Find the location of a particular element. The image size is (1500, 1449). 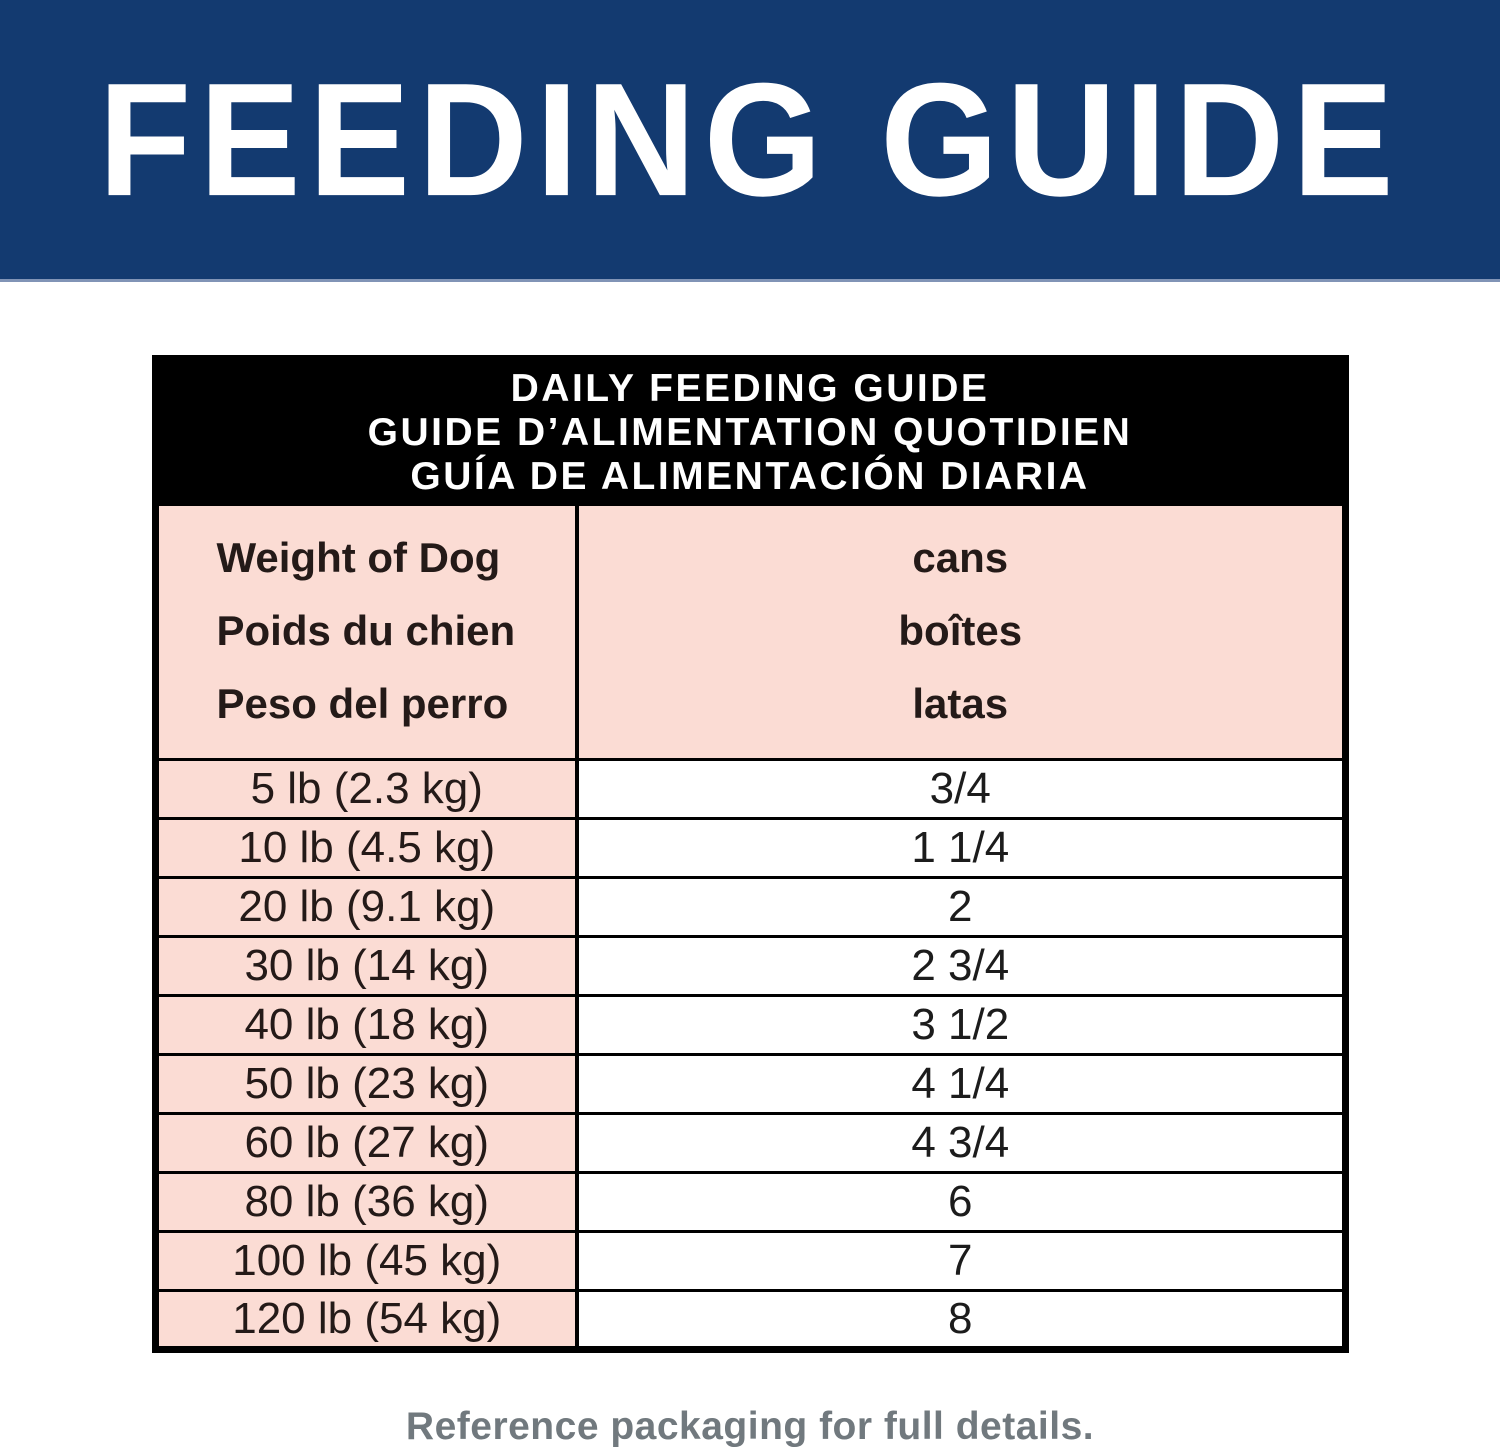

table-row: 5 lb (2.3 kg) 3/4 is located at coordinates (750, 788).